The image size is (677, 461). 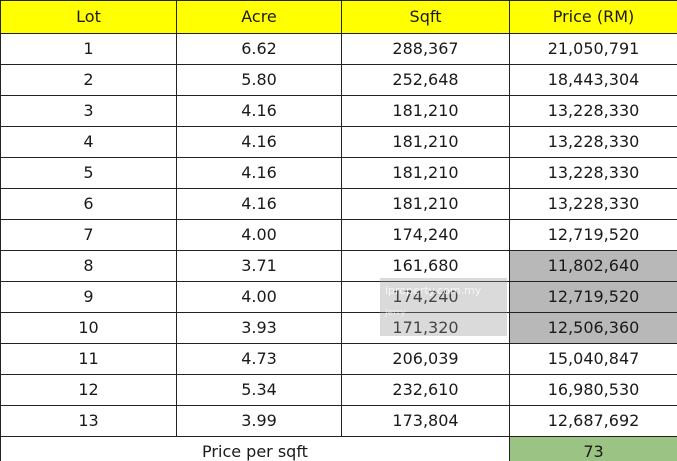 I want to click on table-row: 12 5.34 232,610 16,980,530, so click(x=338, y=390).